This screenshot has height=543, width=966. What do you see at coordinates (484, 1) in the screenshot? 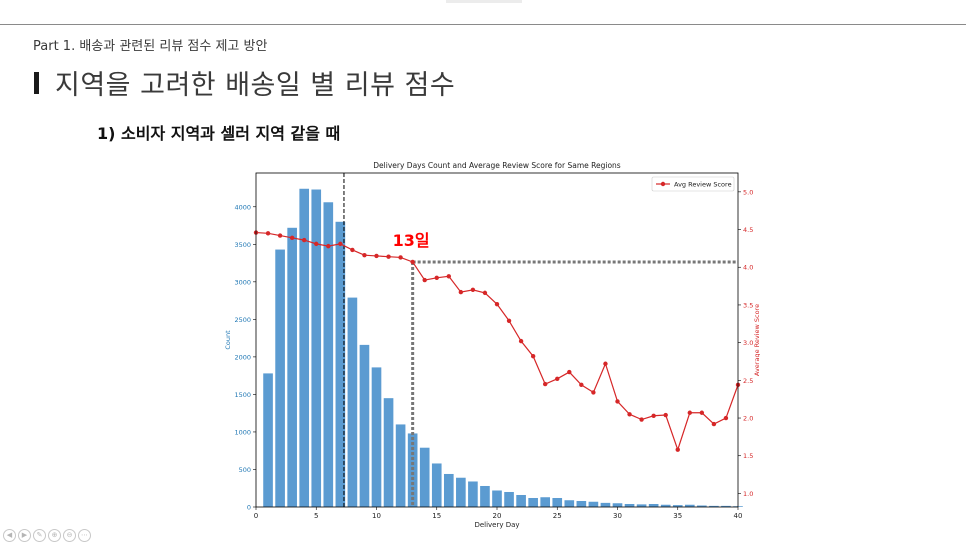
I see `window-tab-shadow` at bounding box center [484, 1].